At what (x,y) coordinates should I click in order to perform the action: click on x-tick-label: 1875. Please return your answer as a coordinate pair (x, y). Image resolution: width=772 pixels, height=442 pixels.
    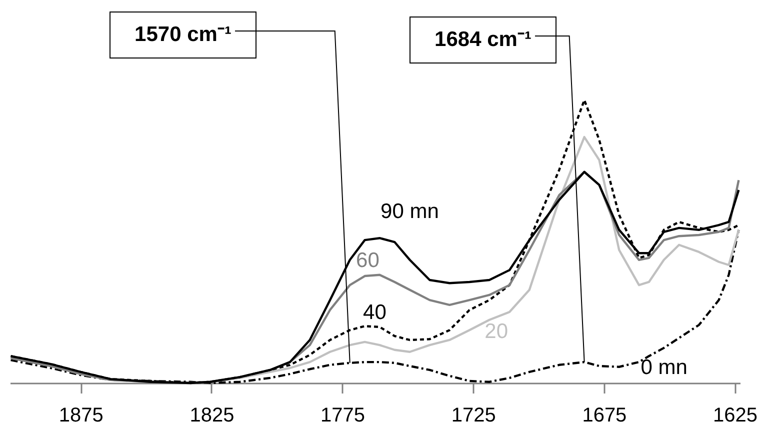
    Looking at the image, I should click on (81, 415).